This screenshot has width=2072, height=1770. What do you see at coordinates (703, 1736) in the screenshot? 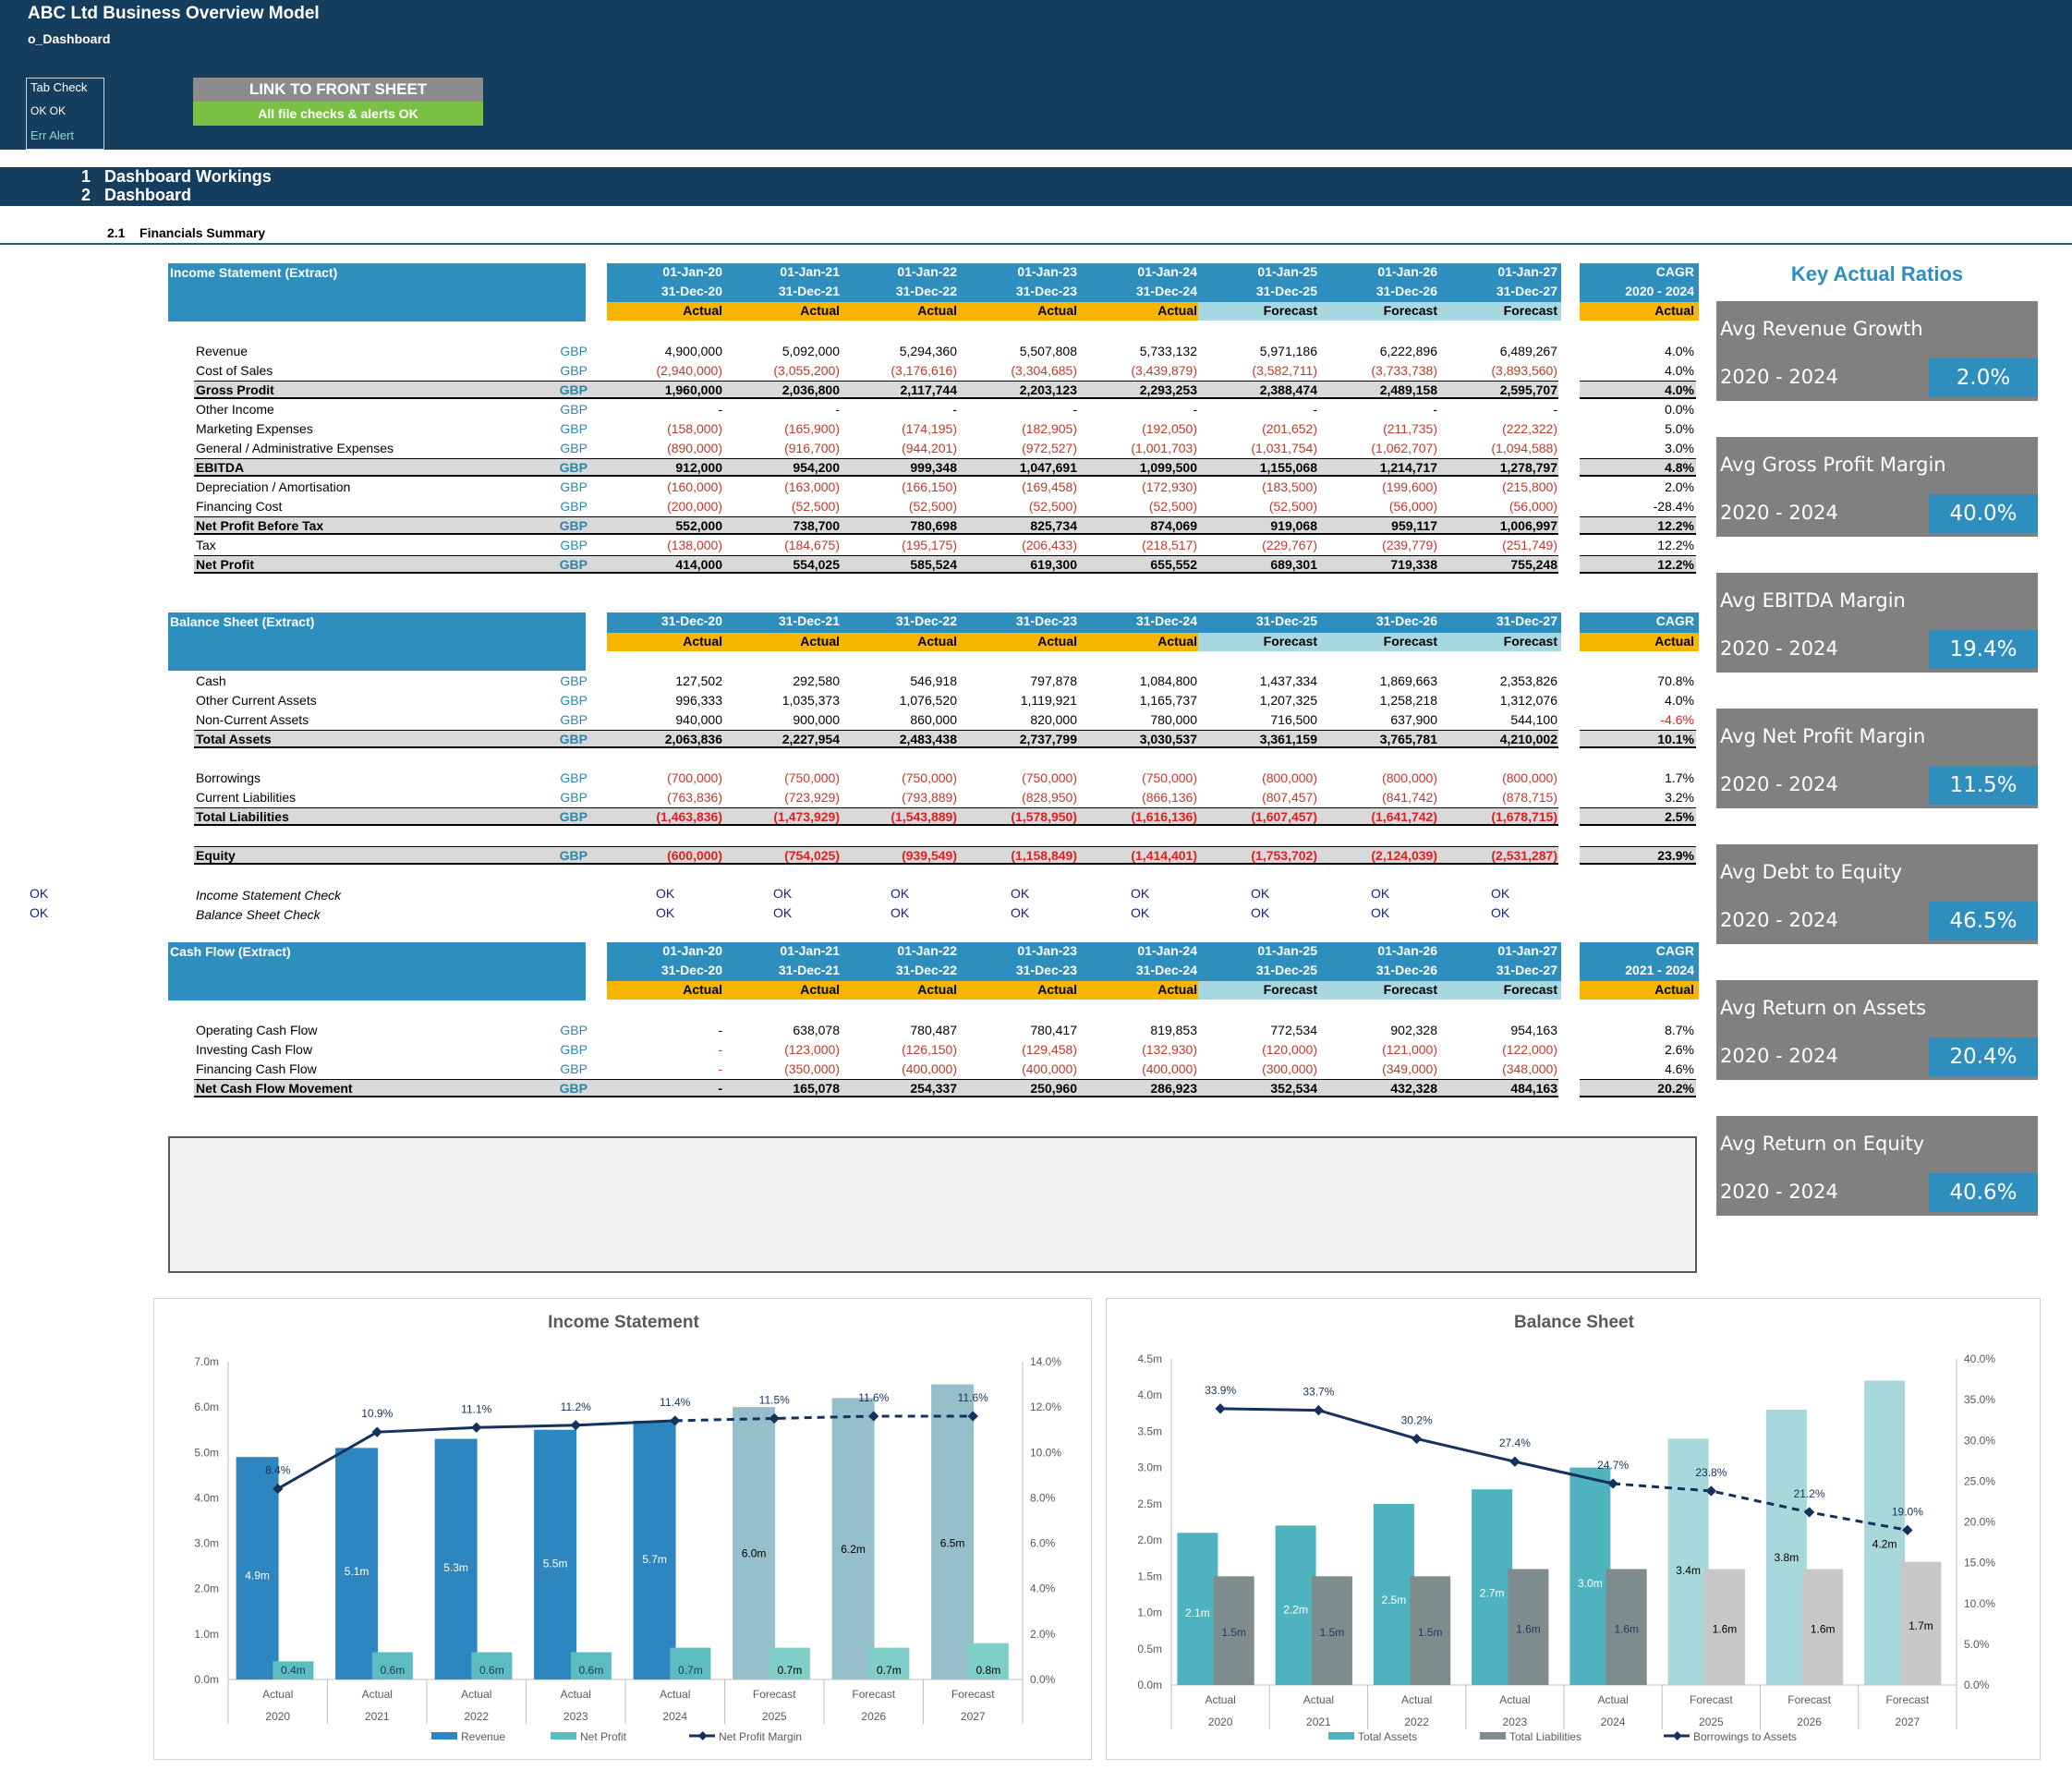
I see `legend-marker` at bounding box center [703, 1736].